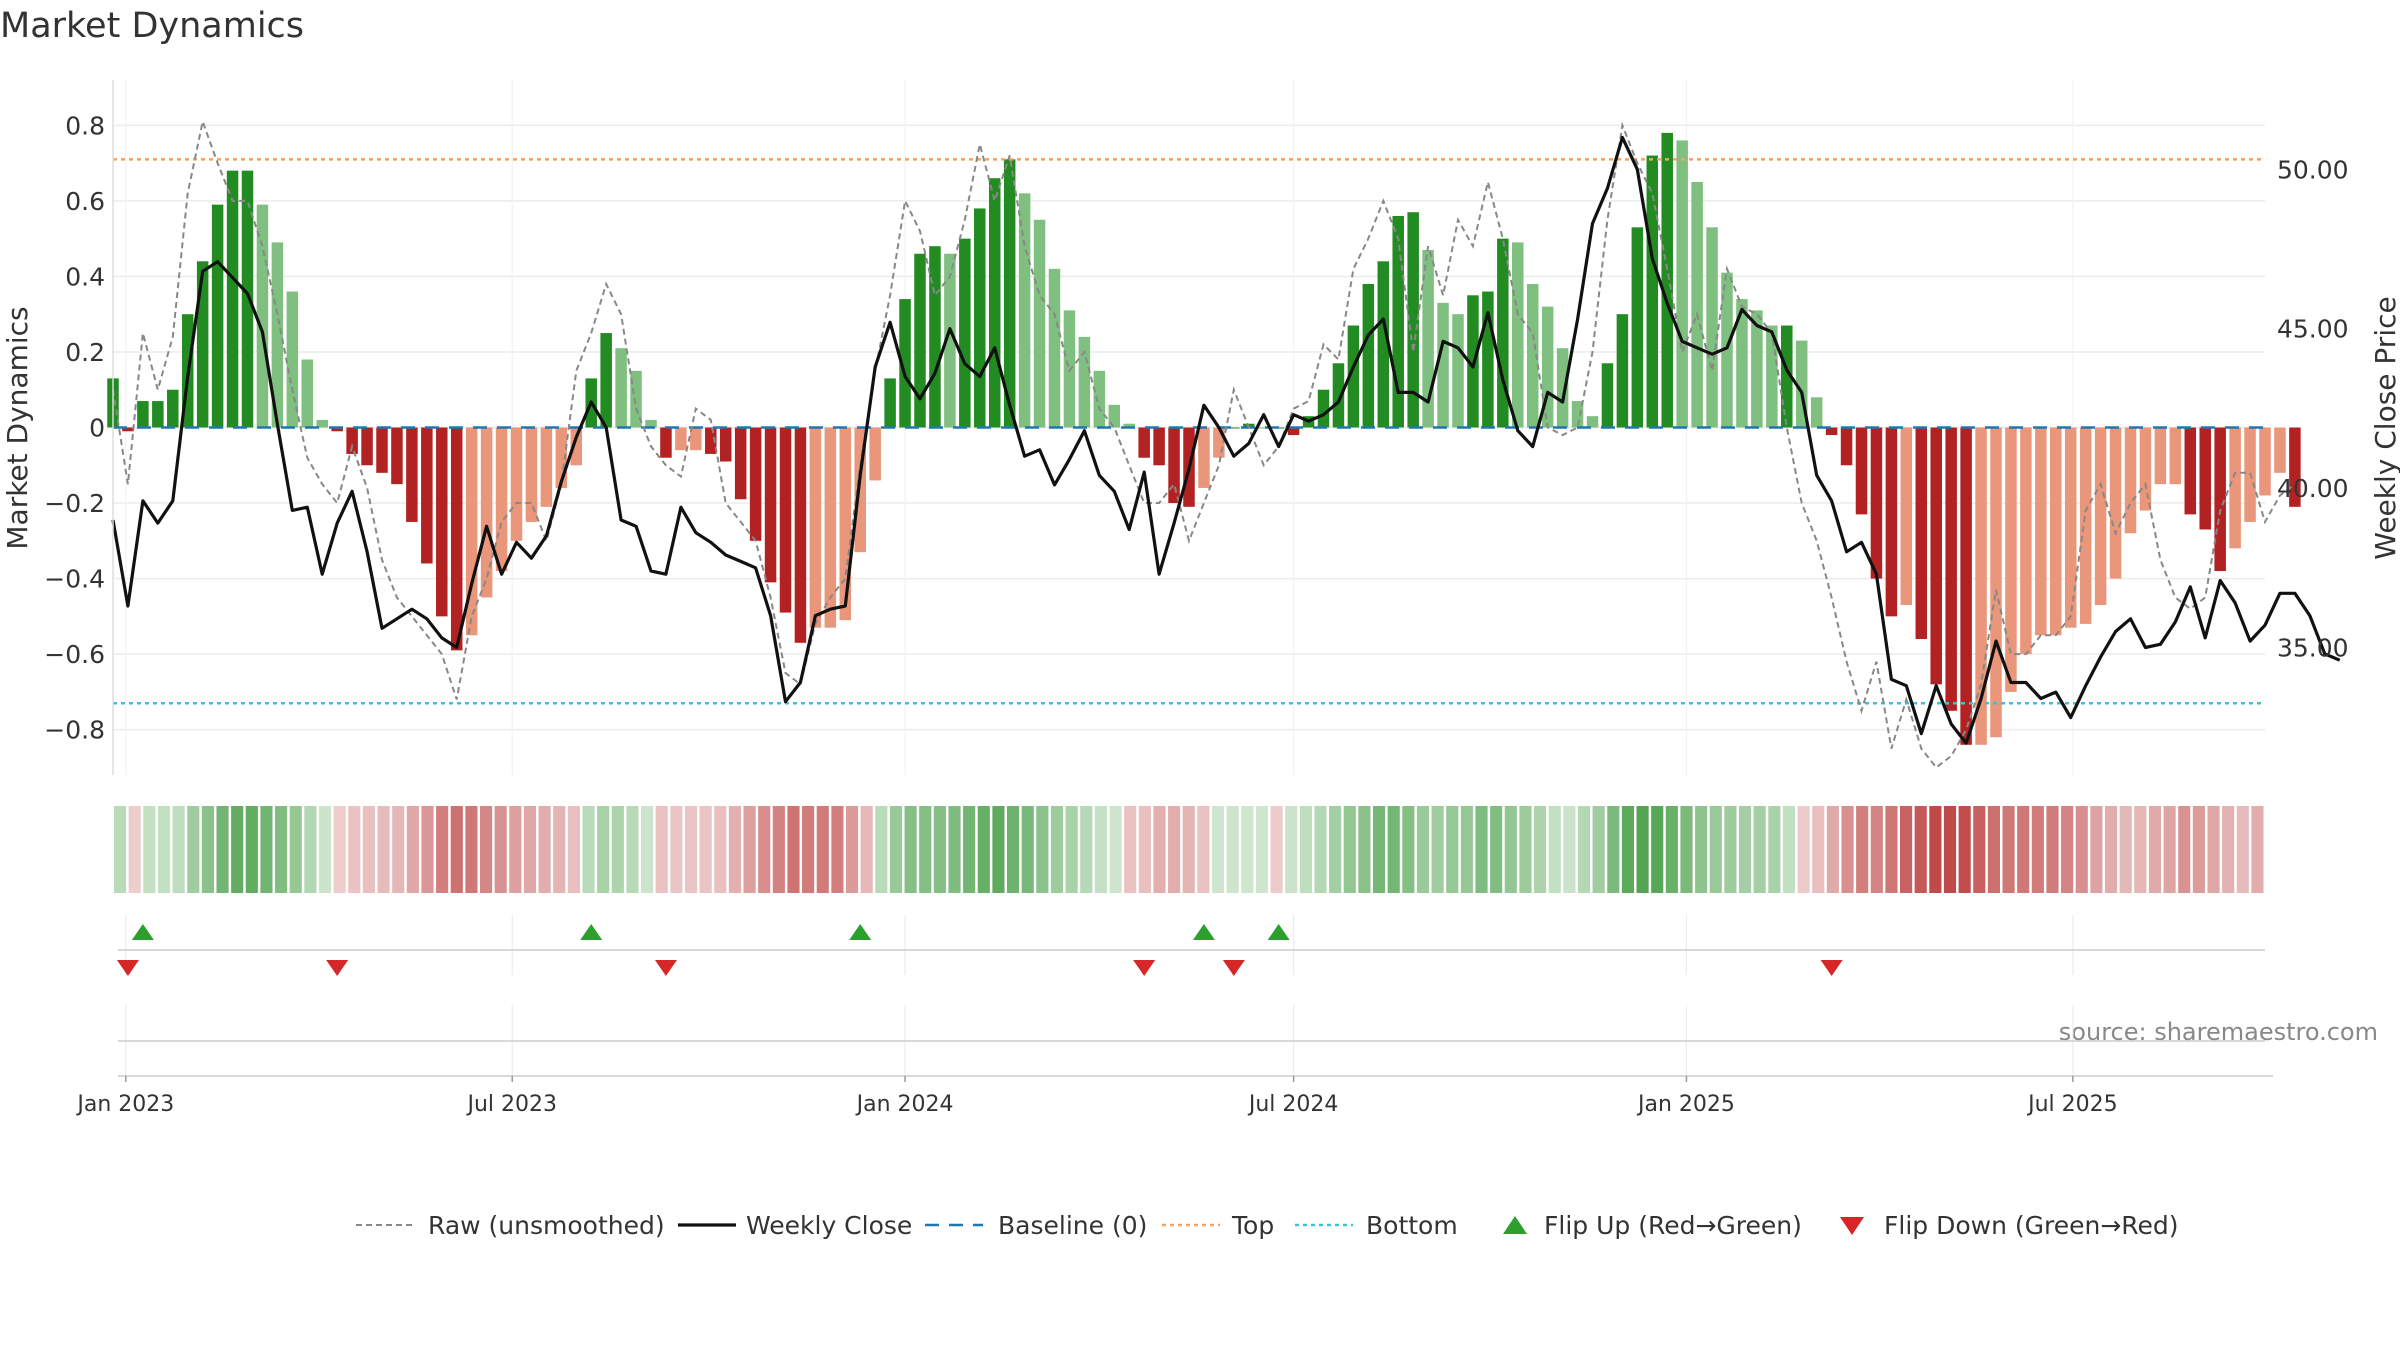 Image resolution: width=2400 pixels, height=1350 pixels. I want to click on y-tick-label: −0.8, so click(74, 730).